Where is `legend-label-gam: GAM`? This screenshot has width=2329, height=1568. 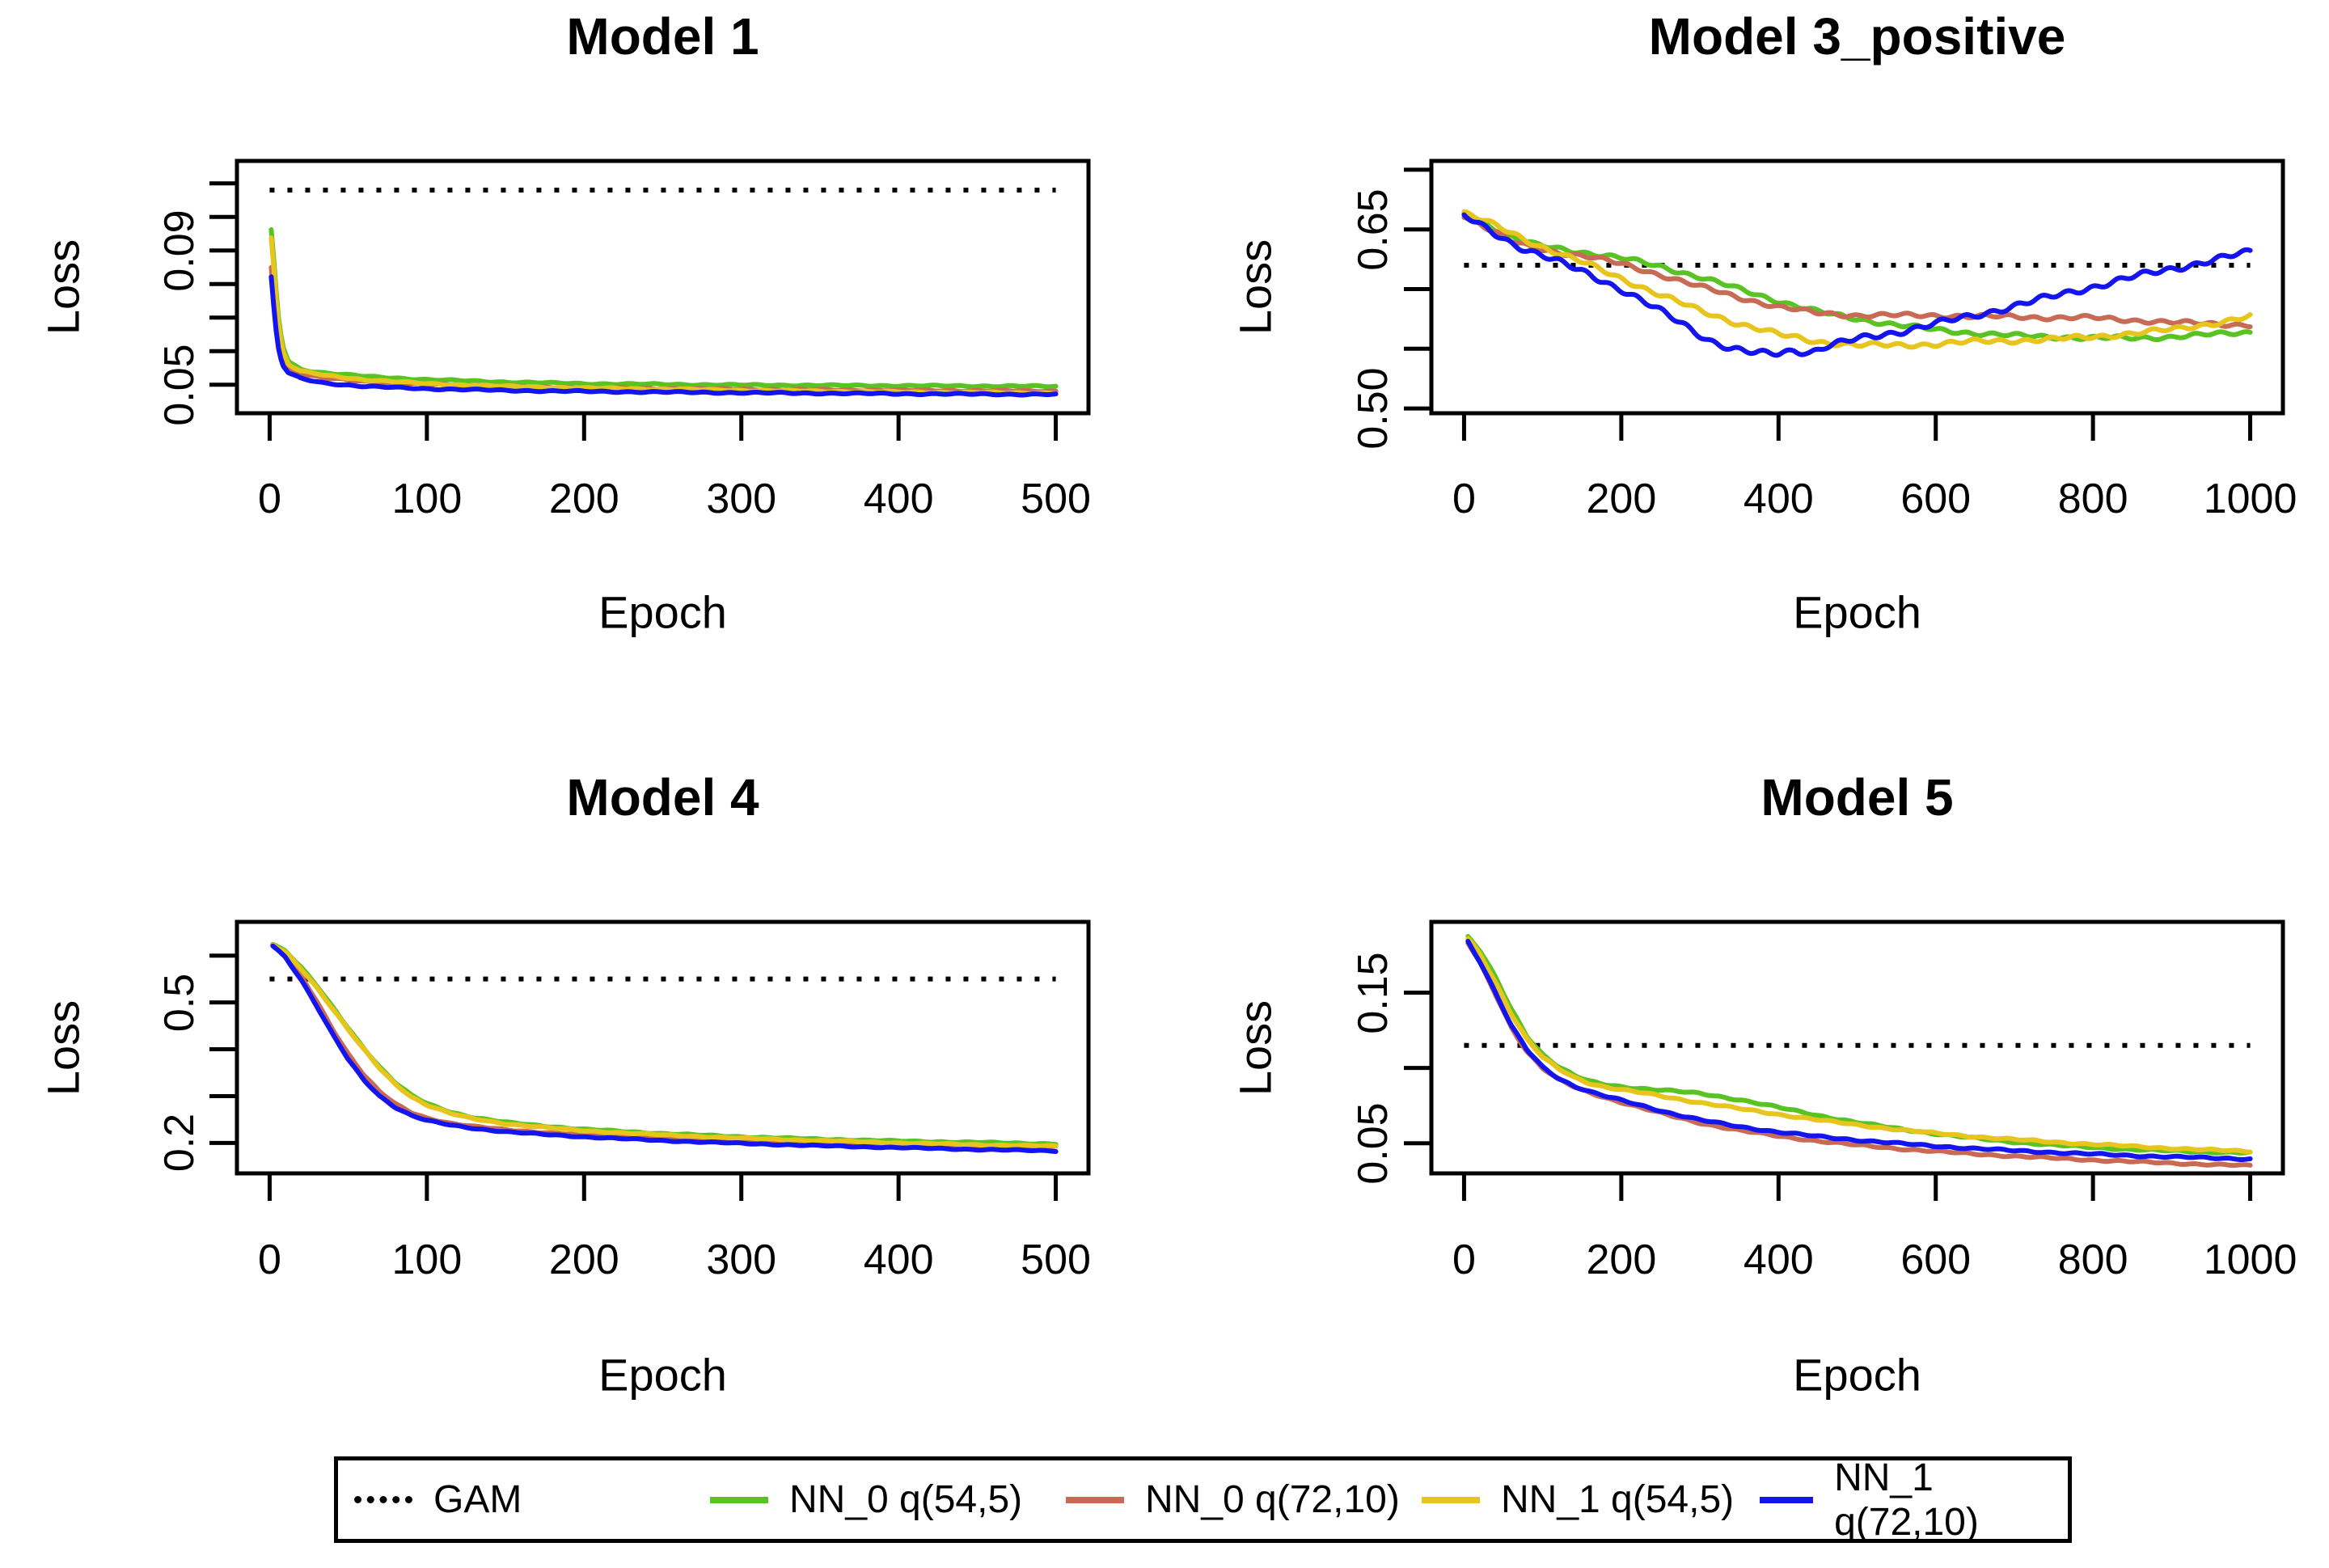 legend-label-gam: GAM is located at coordinates (477, 1499).